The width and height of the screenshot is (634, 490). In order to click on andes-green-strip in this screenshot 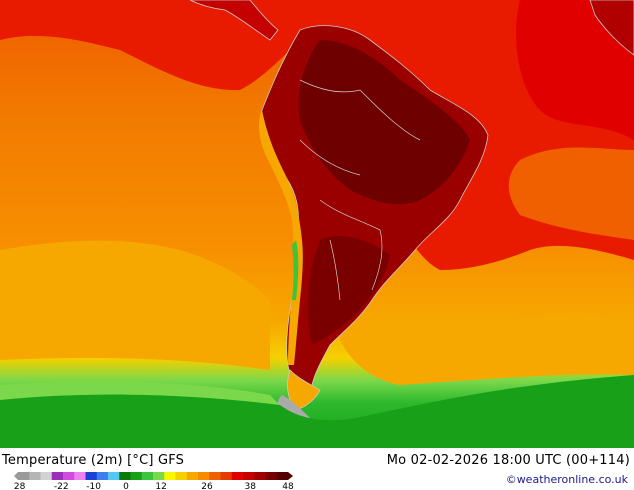, I will do `click(295, 270)`.